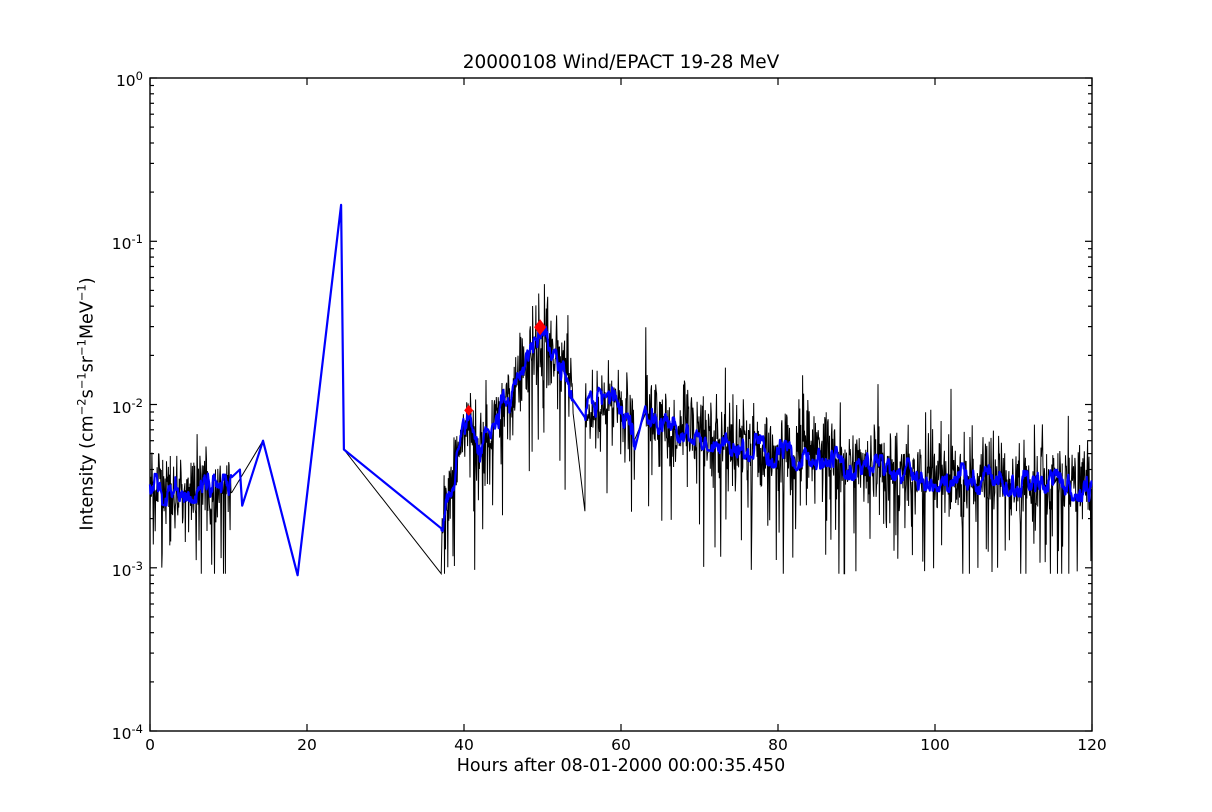  I want to click on x-tick-label: 0, so click(150, 745).